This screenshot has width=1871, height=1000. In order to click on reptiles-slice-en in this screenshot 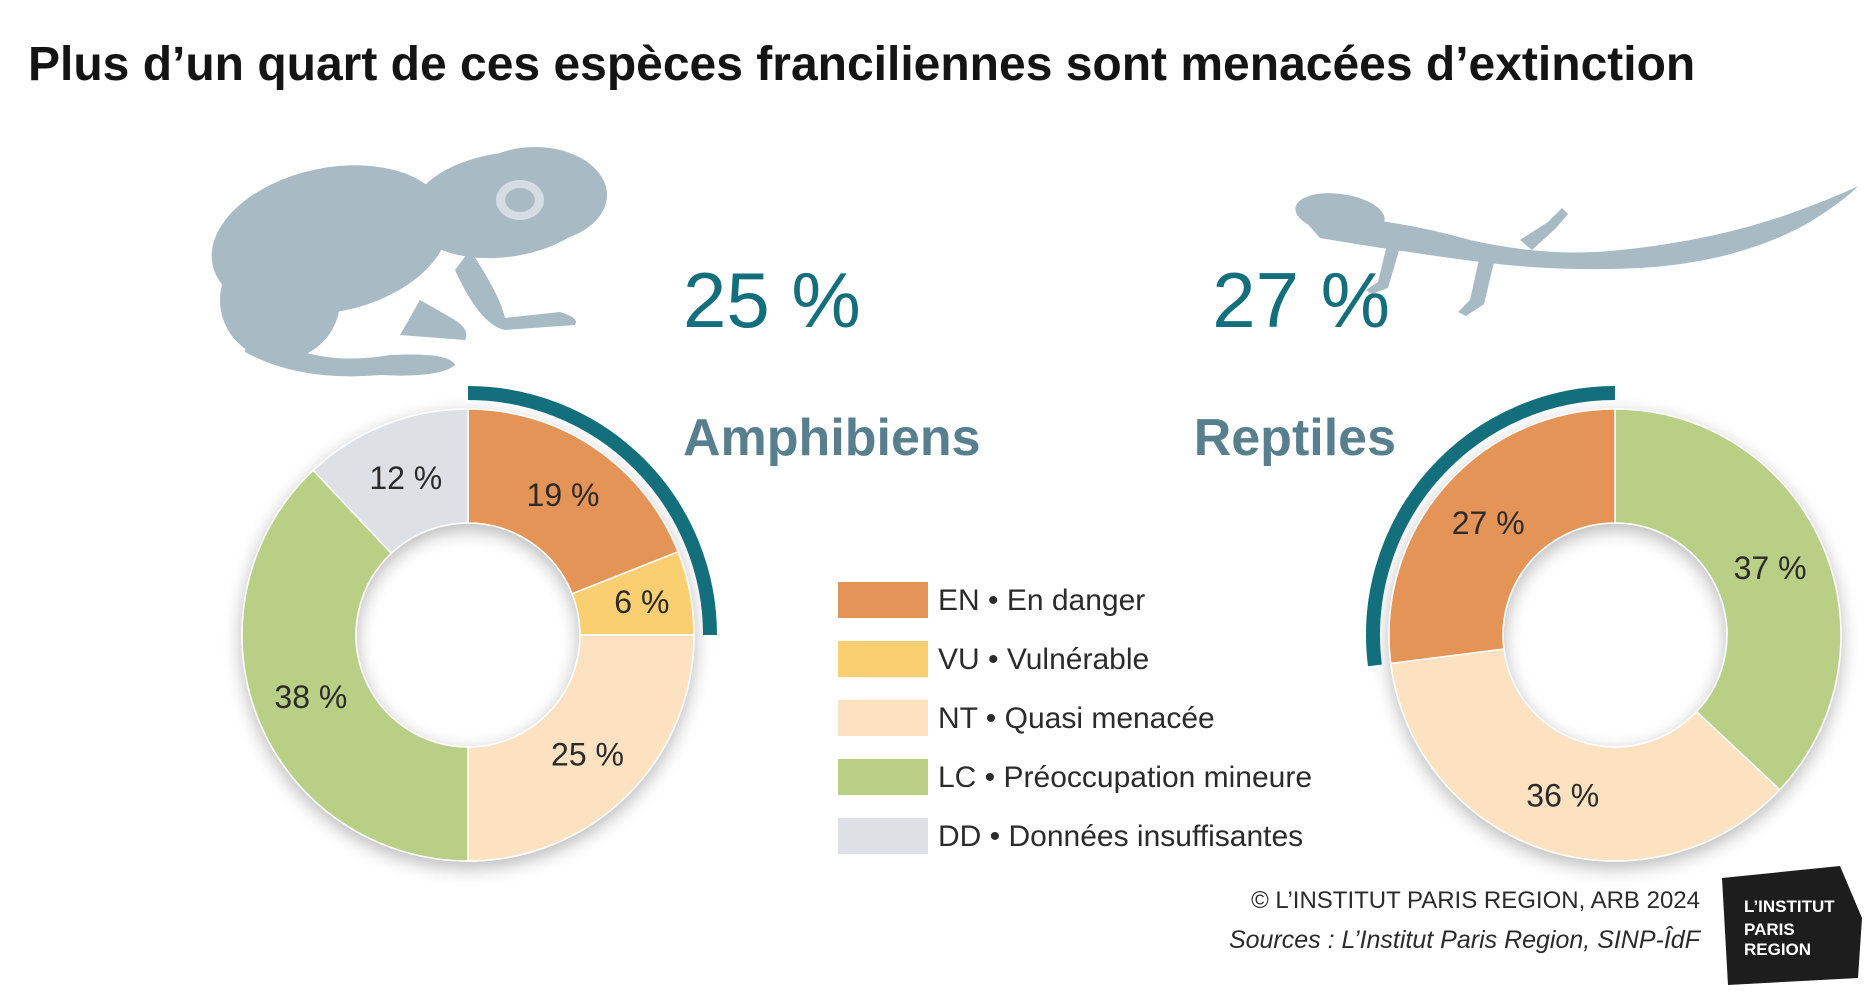, I will do `click(1502, 536)`.